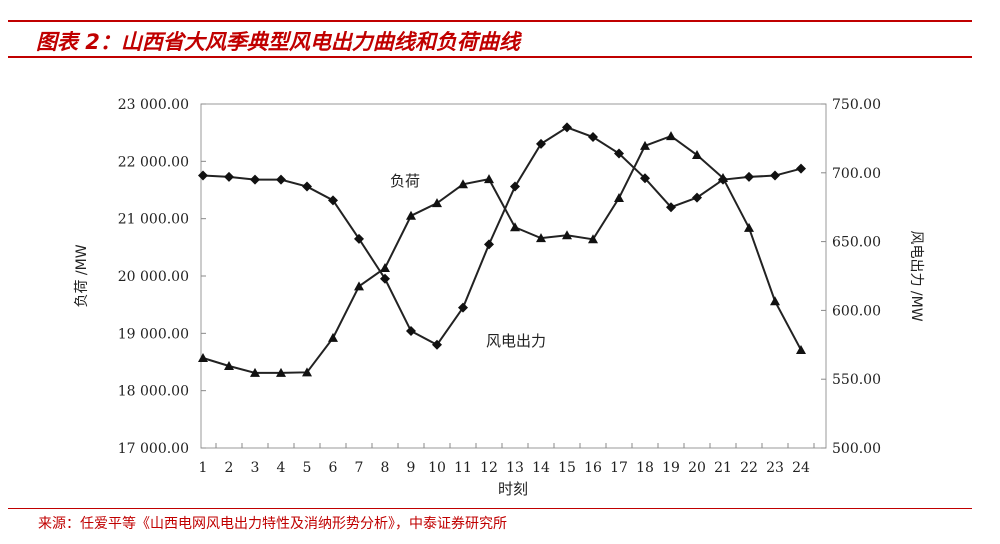 Image resolution: width=1000 pixels, height=544 pixels. Describe the element at coordinates (567, 468) in the screenshot. I see `x-tick-label: 15` at that location.